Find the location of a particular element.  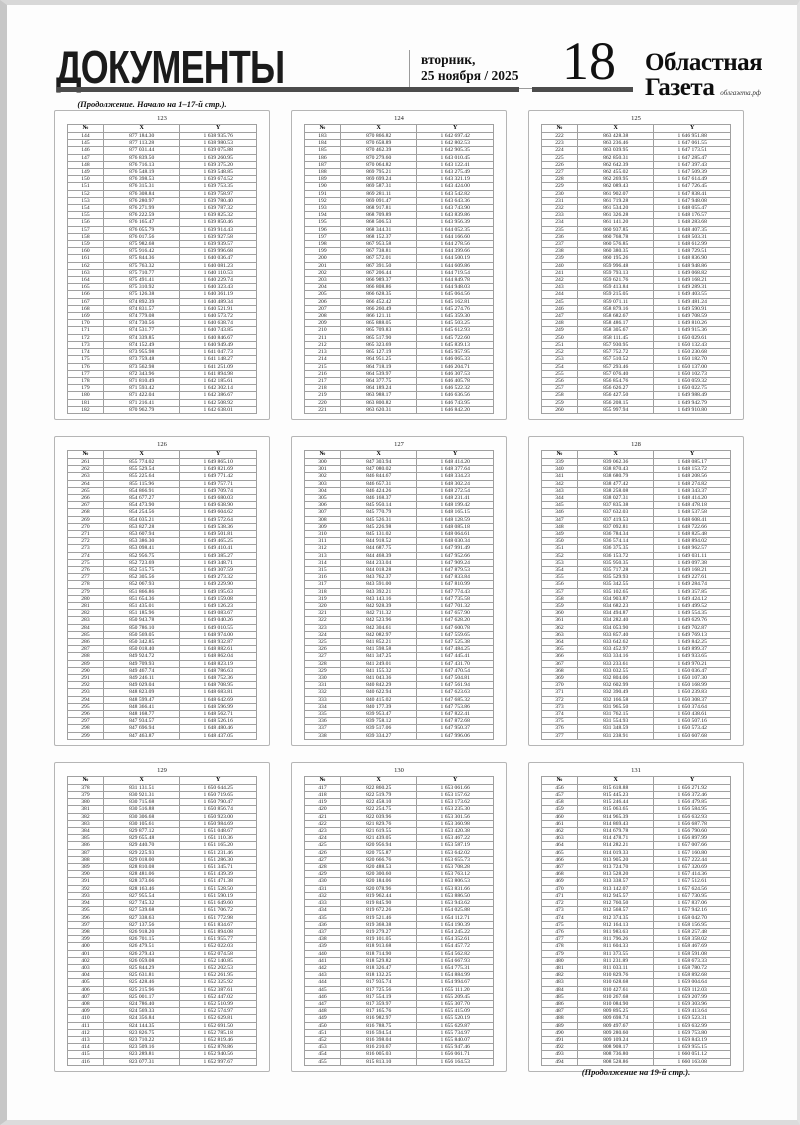

cell: 236 is located at coordinates (559, 237).